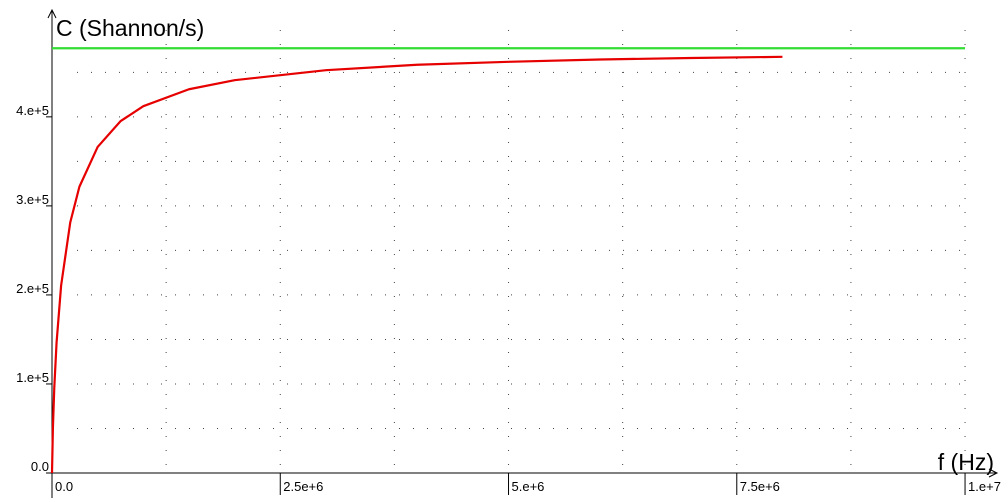 The width and height of the screenshot is (1008, 499). What do you see at coordinates (966, 462) in the screenshot?
I see `x-axis-title: f (Hz)` at bounding box center [966, 462].